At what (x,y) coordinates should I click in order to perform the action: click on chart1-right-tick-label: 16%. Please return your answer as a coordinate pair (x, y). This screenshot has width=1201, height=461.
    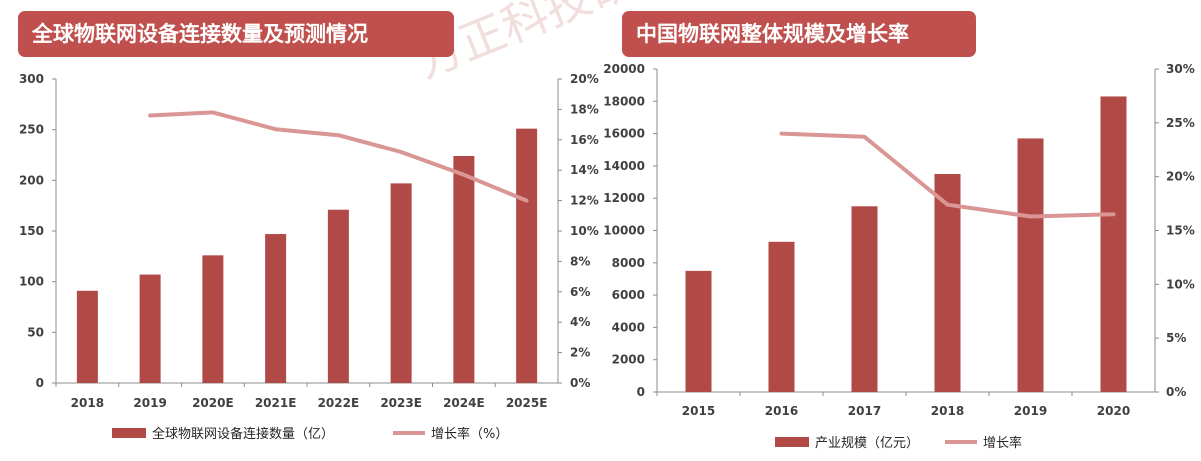
    Looking at the image, I should click on (584, 140).